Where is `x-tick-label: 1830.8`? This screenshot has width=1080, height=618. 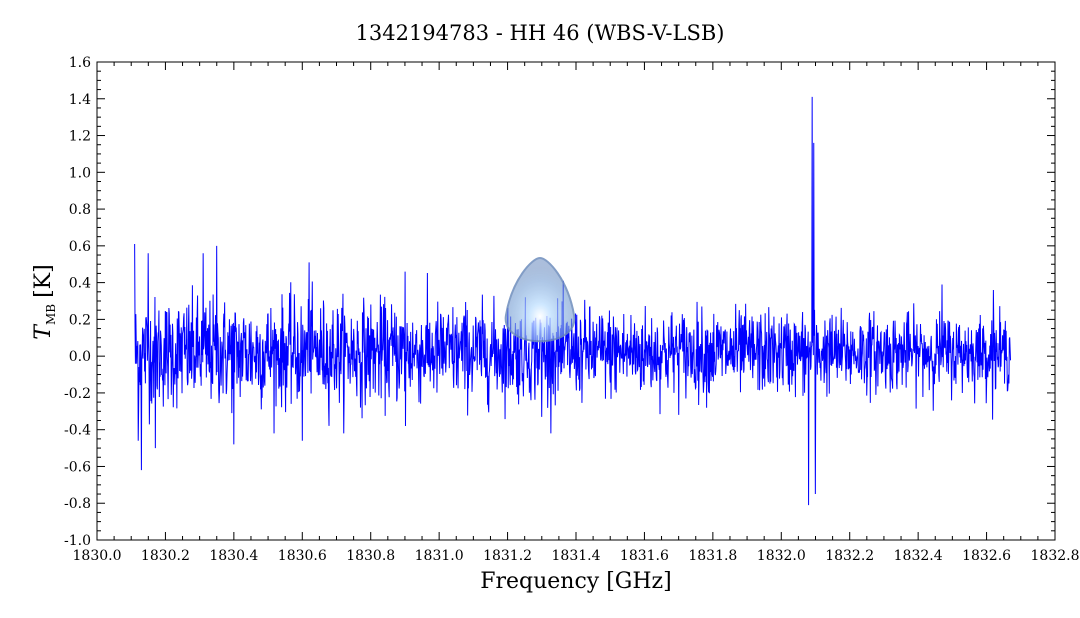
x-tick-label: 1830.8 is located at coordinates (370, 556).